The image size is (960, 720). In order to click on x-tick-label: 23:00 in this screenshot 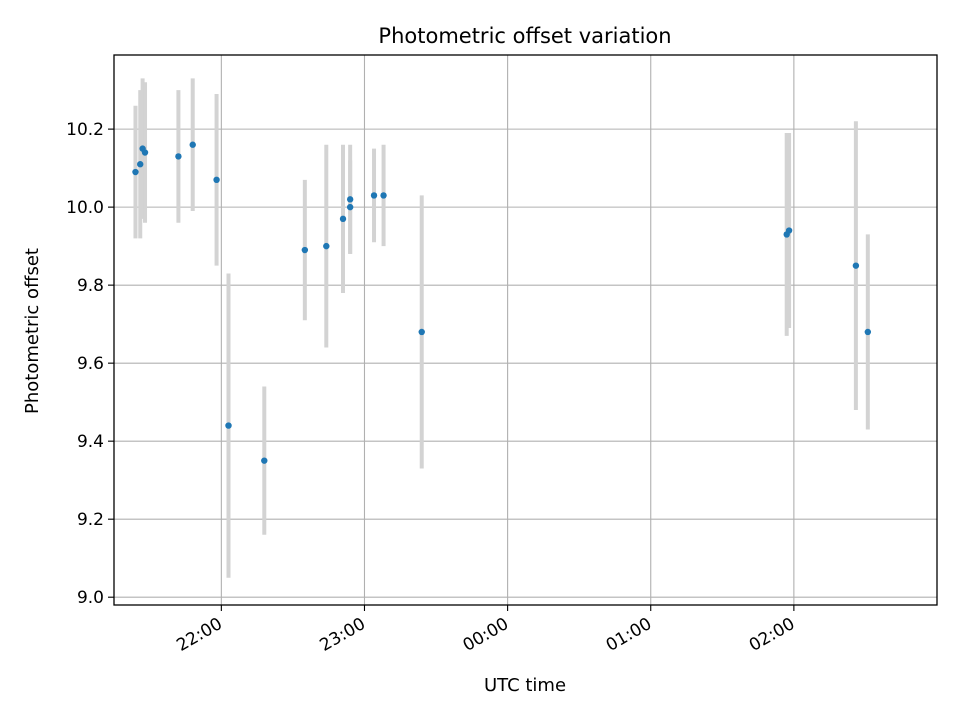, I will do `click(343, 635)`.